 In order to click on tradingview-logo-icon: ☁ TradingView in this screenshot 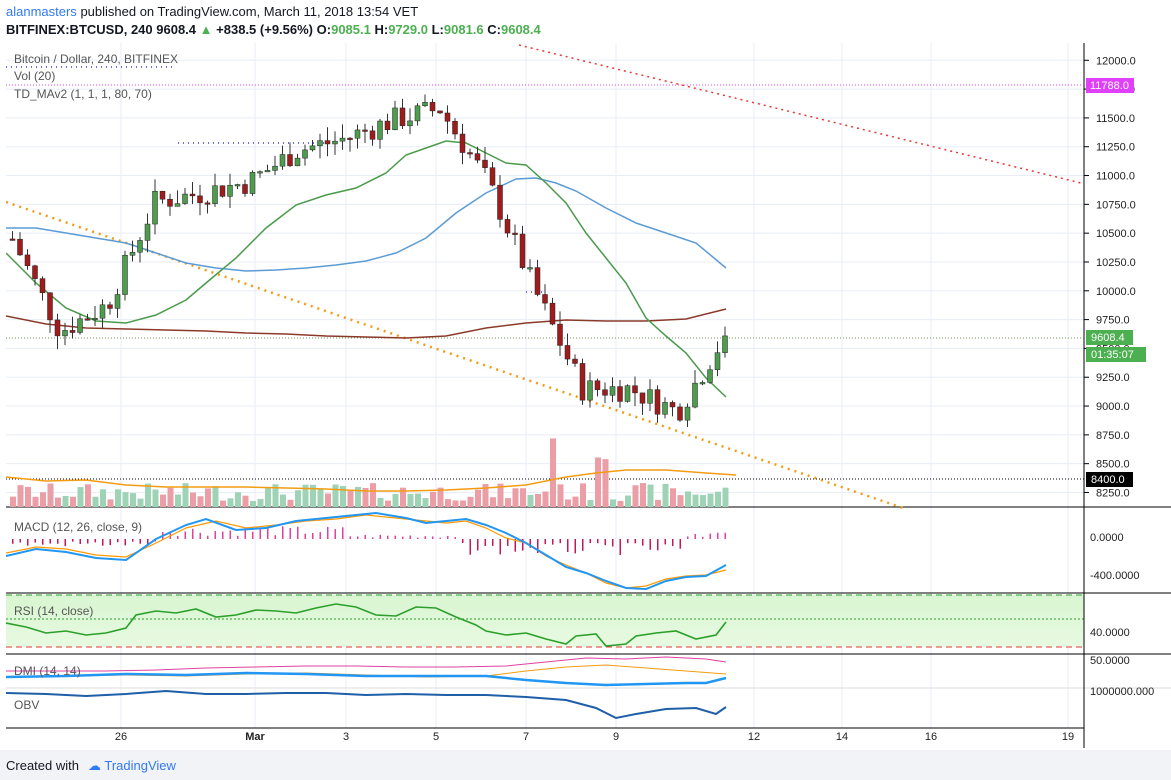, I will do `click(132, 765)`.